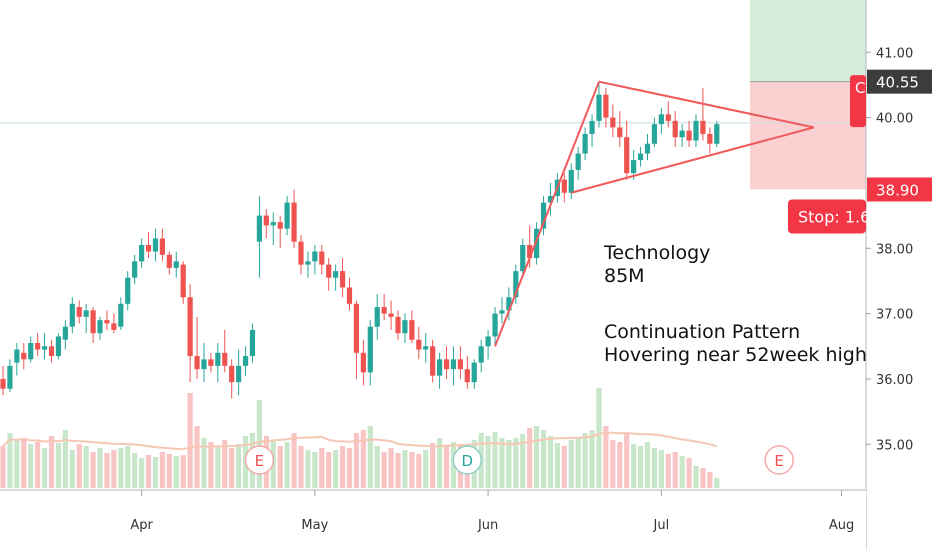 This screenshot has width=932, height=550. What do you see at coordinates (899, 81) in the screenshot?
I see `price-tag` at bounding box center [899, 81].